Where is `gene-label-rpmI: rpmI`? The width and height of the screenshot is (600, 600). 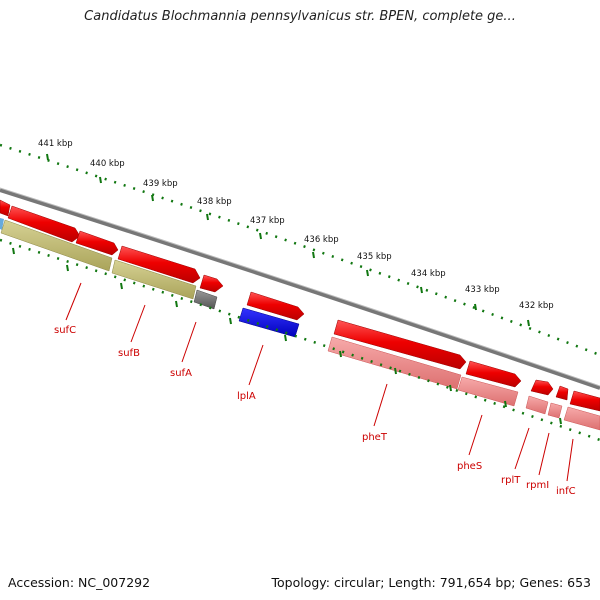
gene-label-rpmI: rpmI is located at coordinates (537, 485).